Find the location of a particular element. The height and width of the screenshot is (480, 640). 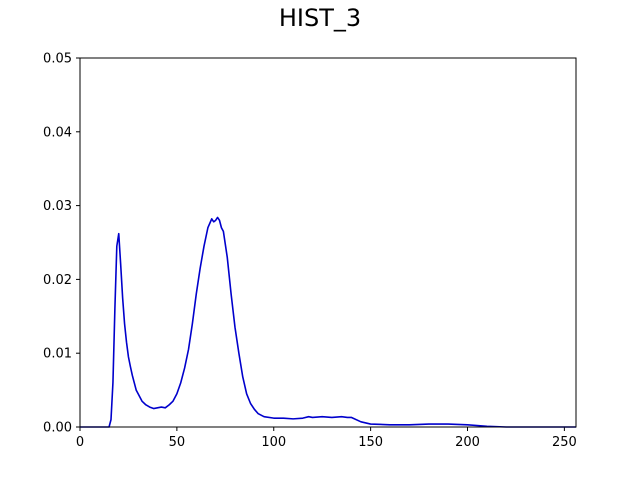

y-tick-label: 0.00 is located at coordinates (57, 428).